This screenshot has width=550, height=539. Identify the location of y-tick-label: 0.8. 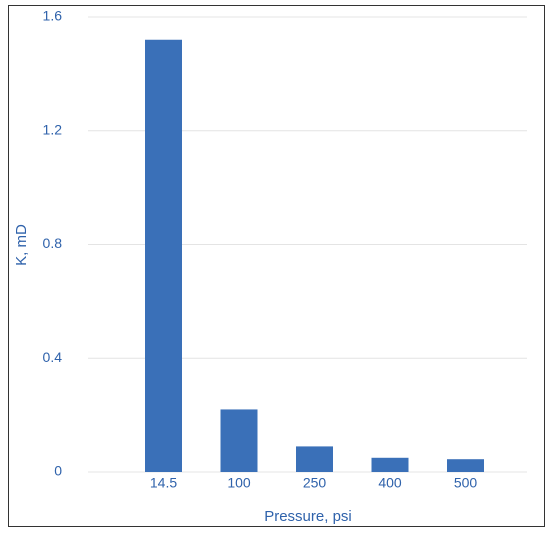
(53, 243).